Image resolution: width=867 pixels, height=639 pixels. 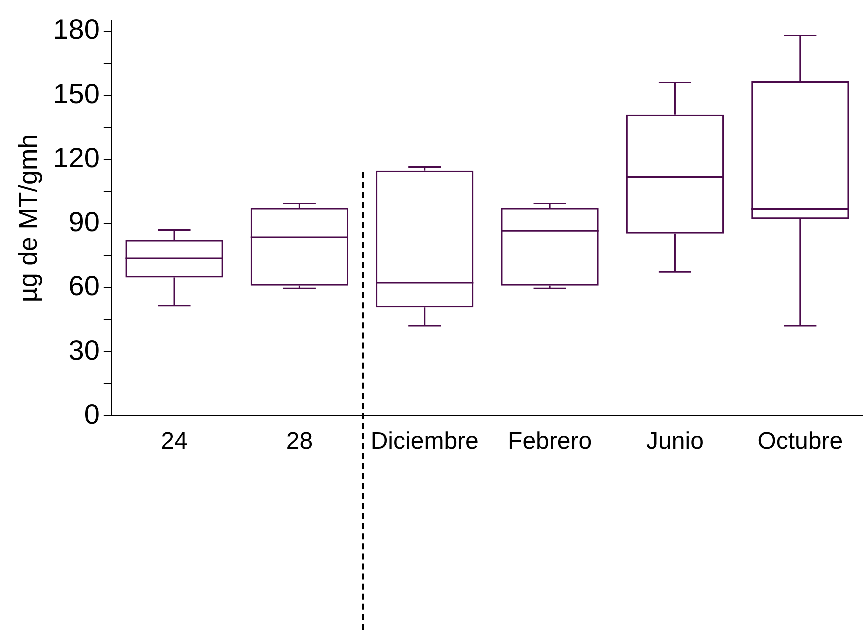 I want to click on y-tick-label: 30, so click(x=84, y=350).